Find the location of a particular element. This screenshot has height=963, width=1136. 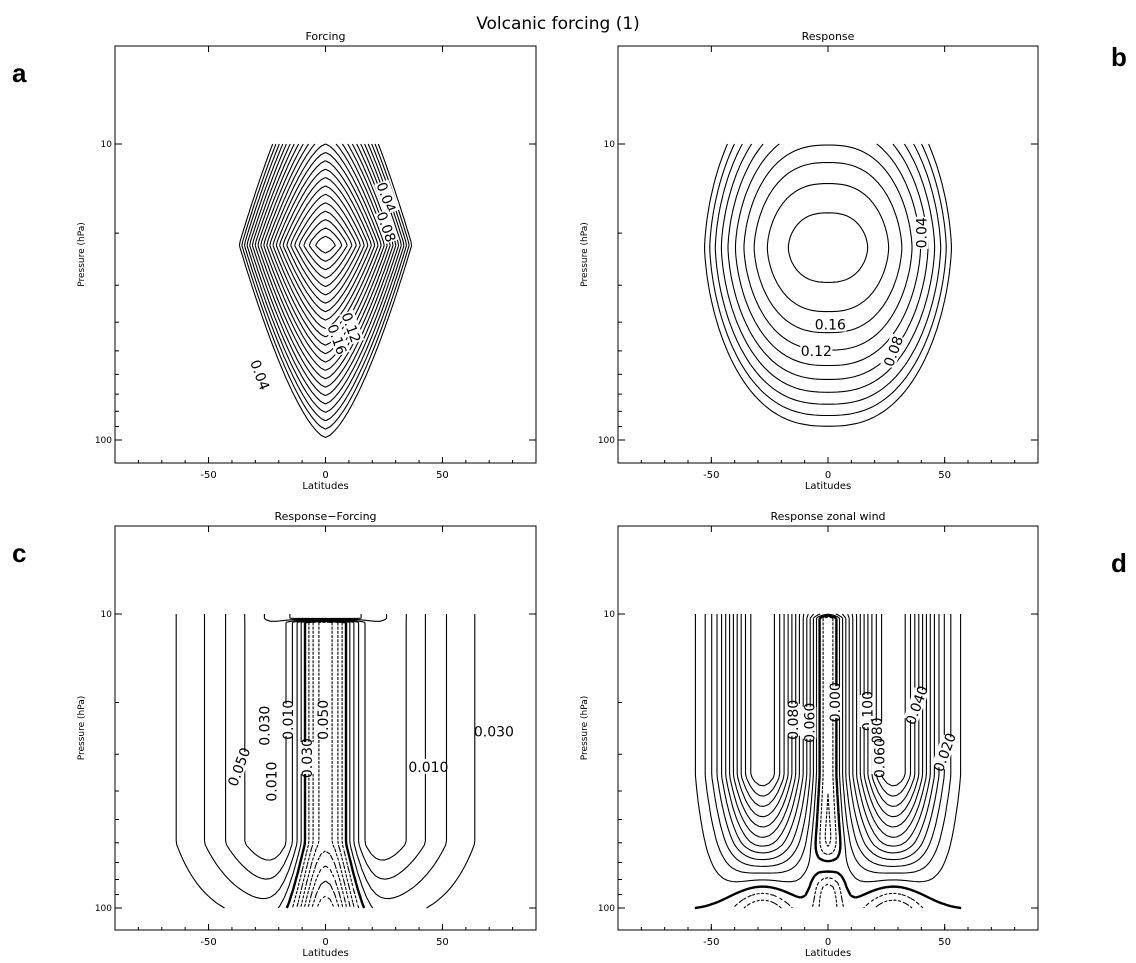

contour-label: 0.050 is located at coordinates (240, 767).